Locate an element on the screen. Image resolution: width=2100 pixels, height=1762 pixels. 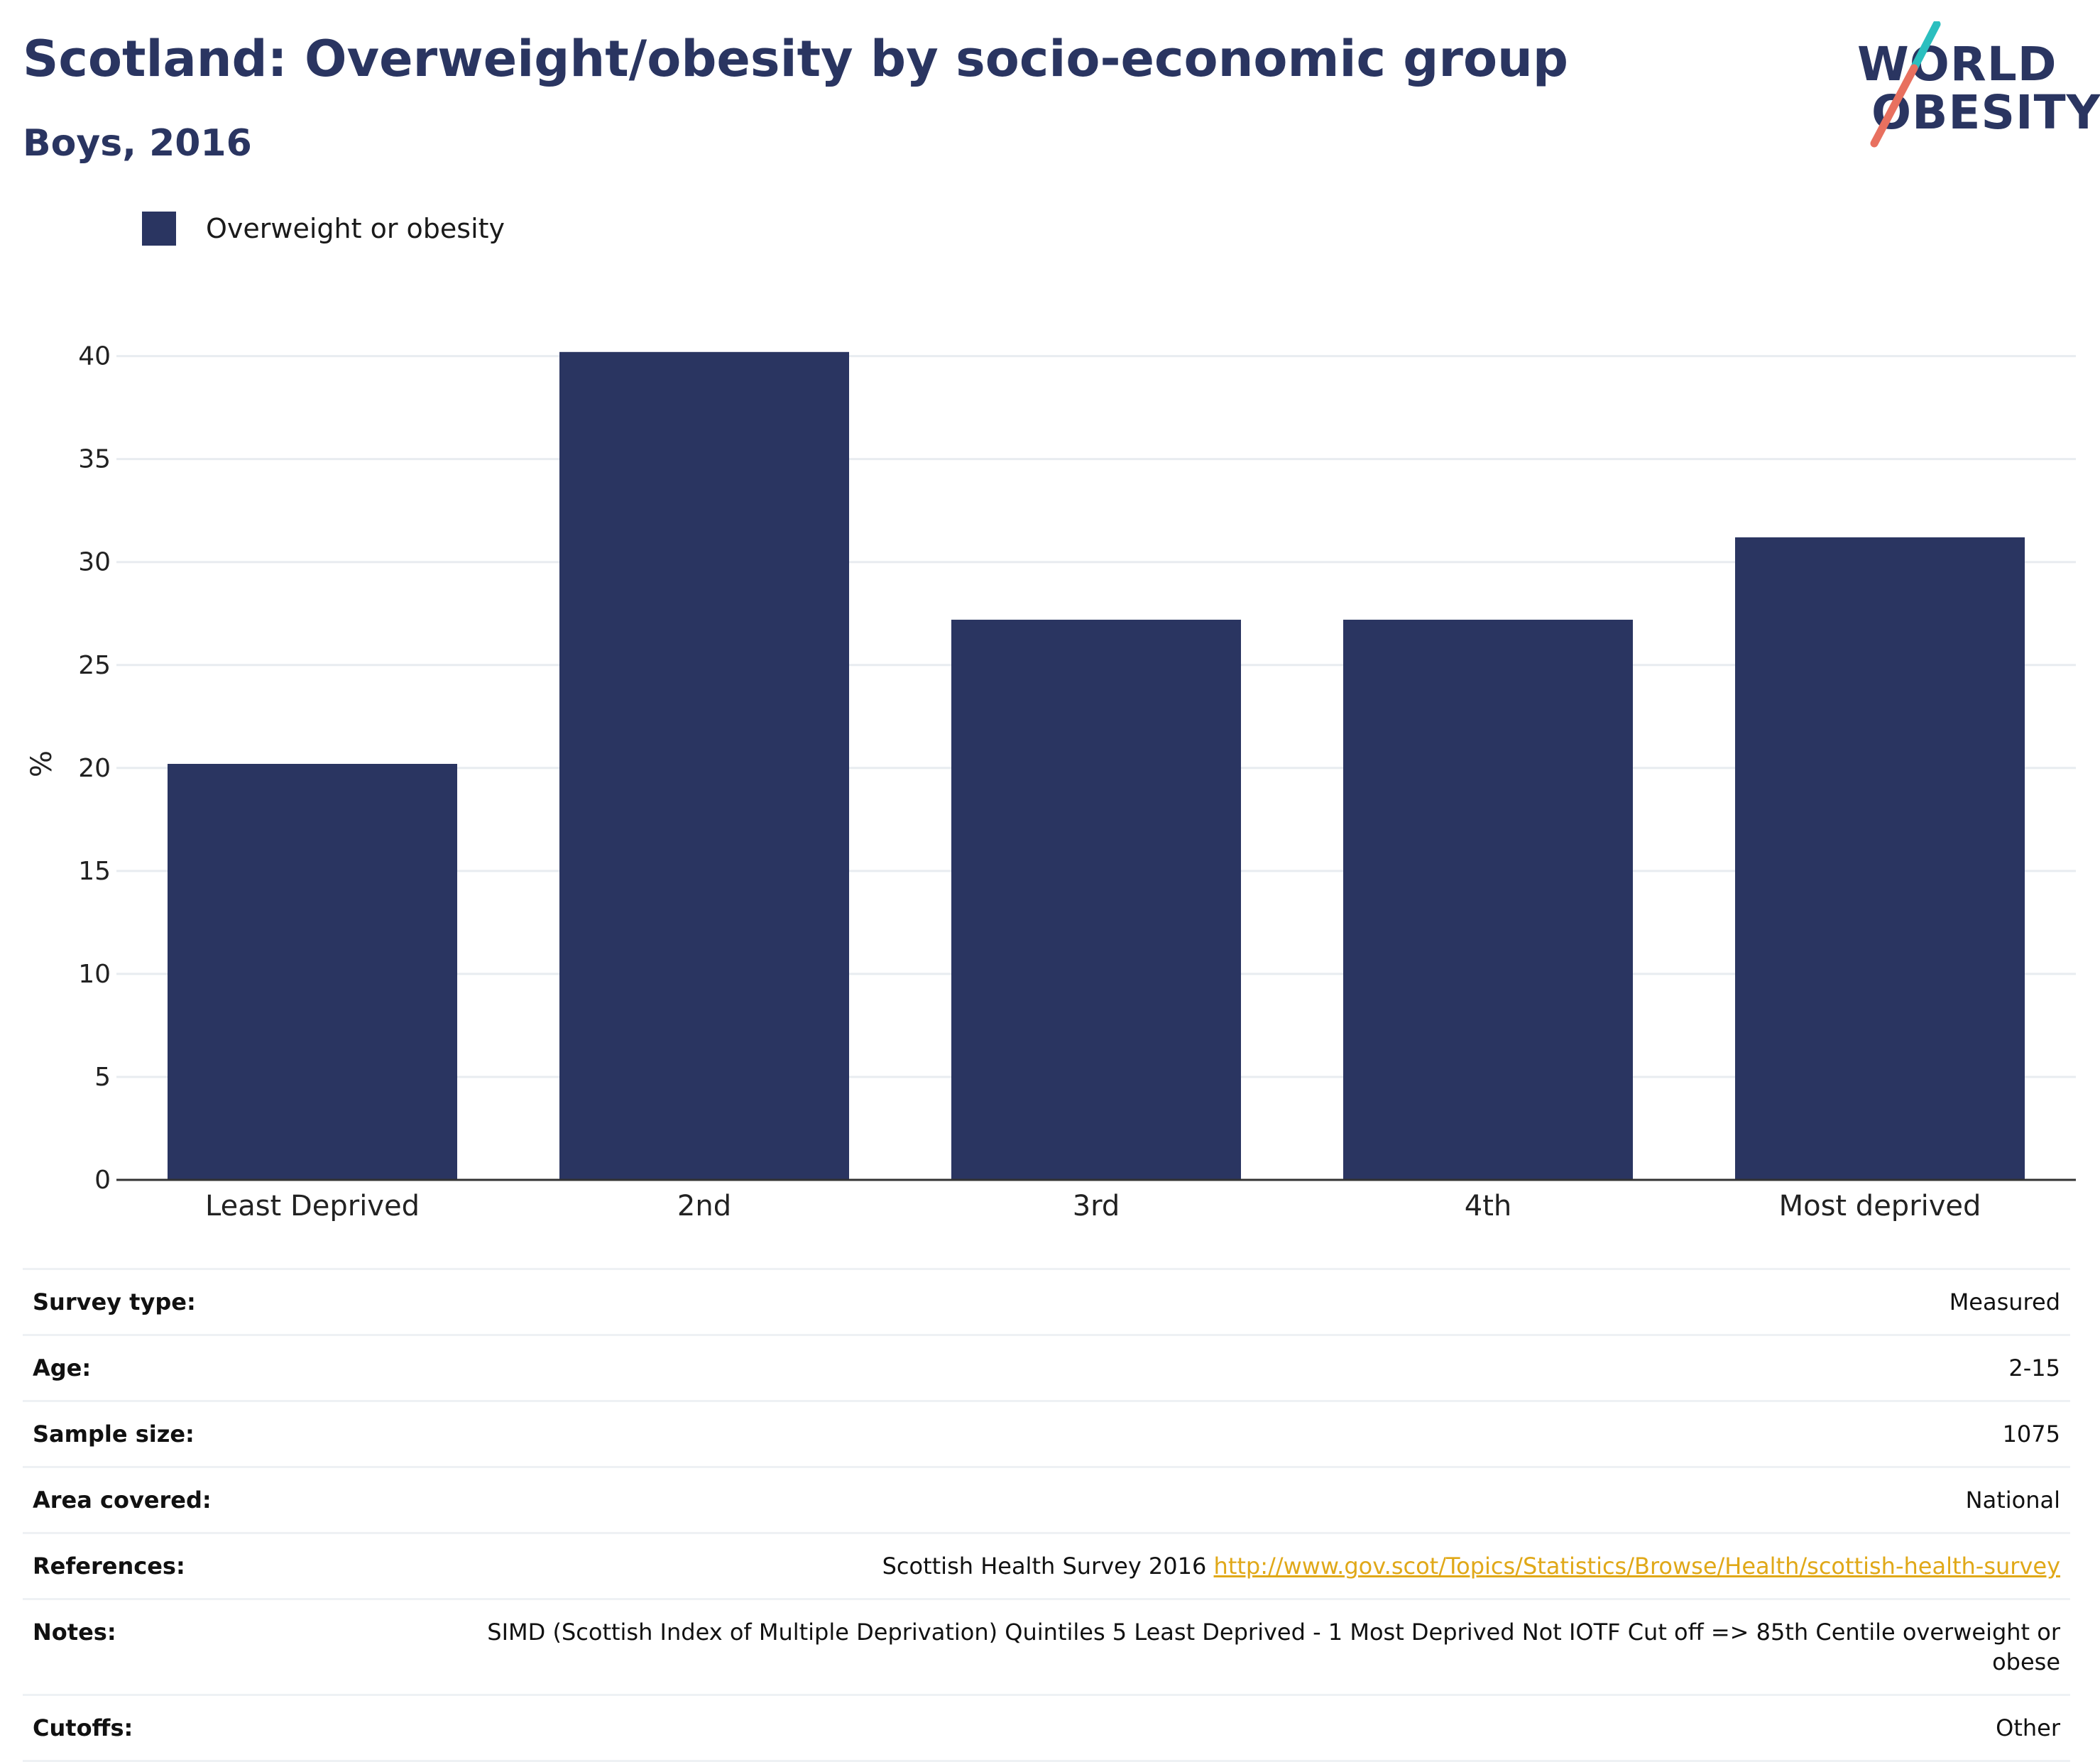
legend-swatch is located at coordinates (159, 229).